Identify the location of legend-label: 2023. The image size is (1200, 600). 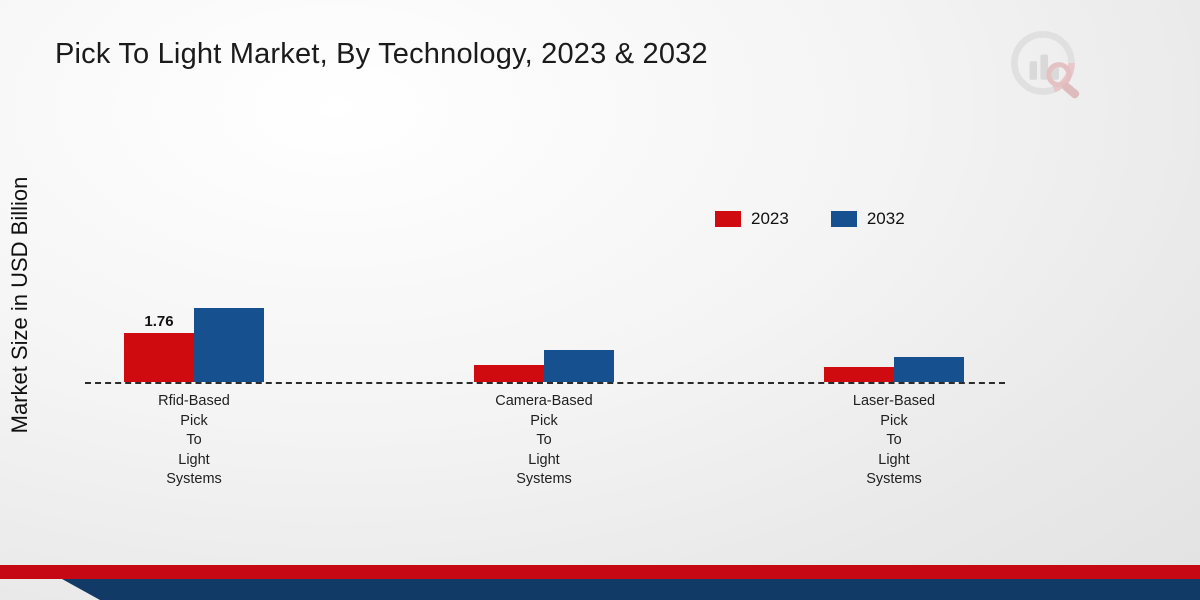
(770, 218).